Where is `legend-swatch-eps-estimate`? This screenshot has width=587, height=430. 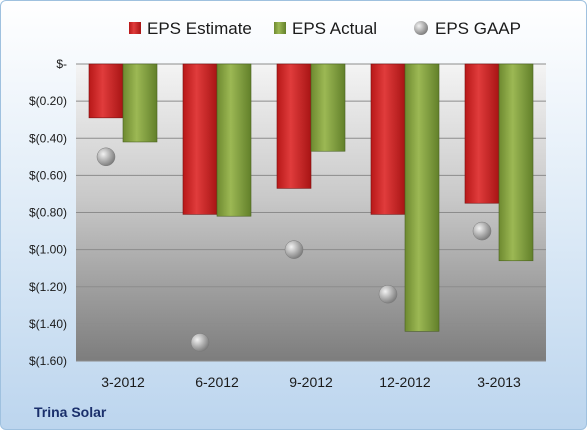
legend-swatch-eps-estimate is located at coordinates (135, 28).